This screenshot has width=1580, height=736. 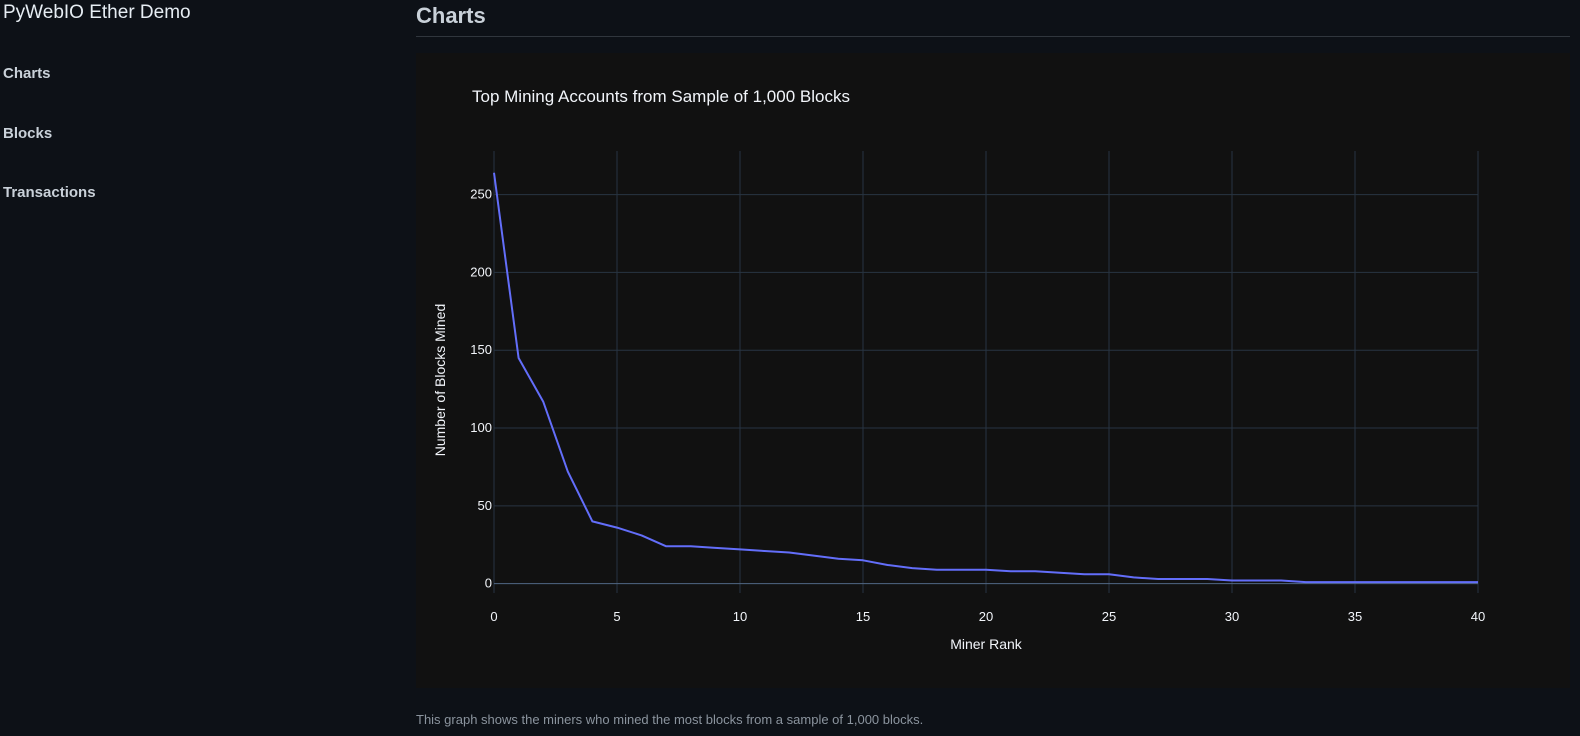 I want to click on y-tick-label: 200, so click(x=481, y=271).